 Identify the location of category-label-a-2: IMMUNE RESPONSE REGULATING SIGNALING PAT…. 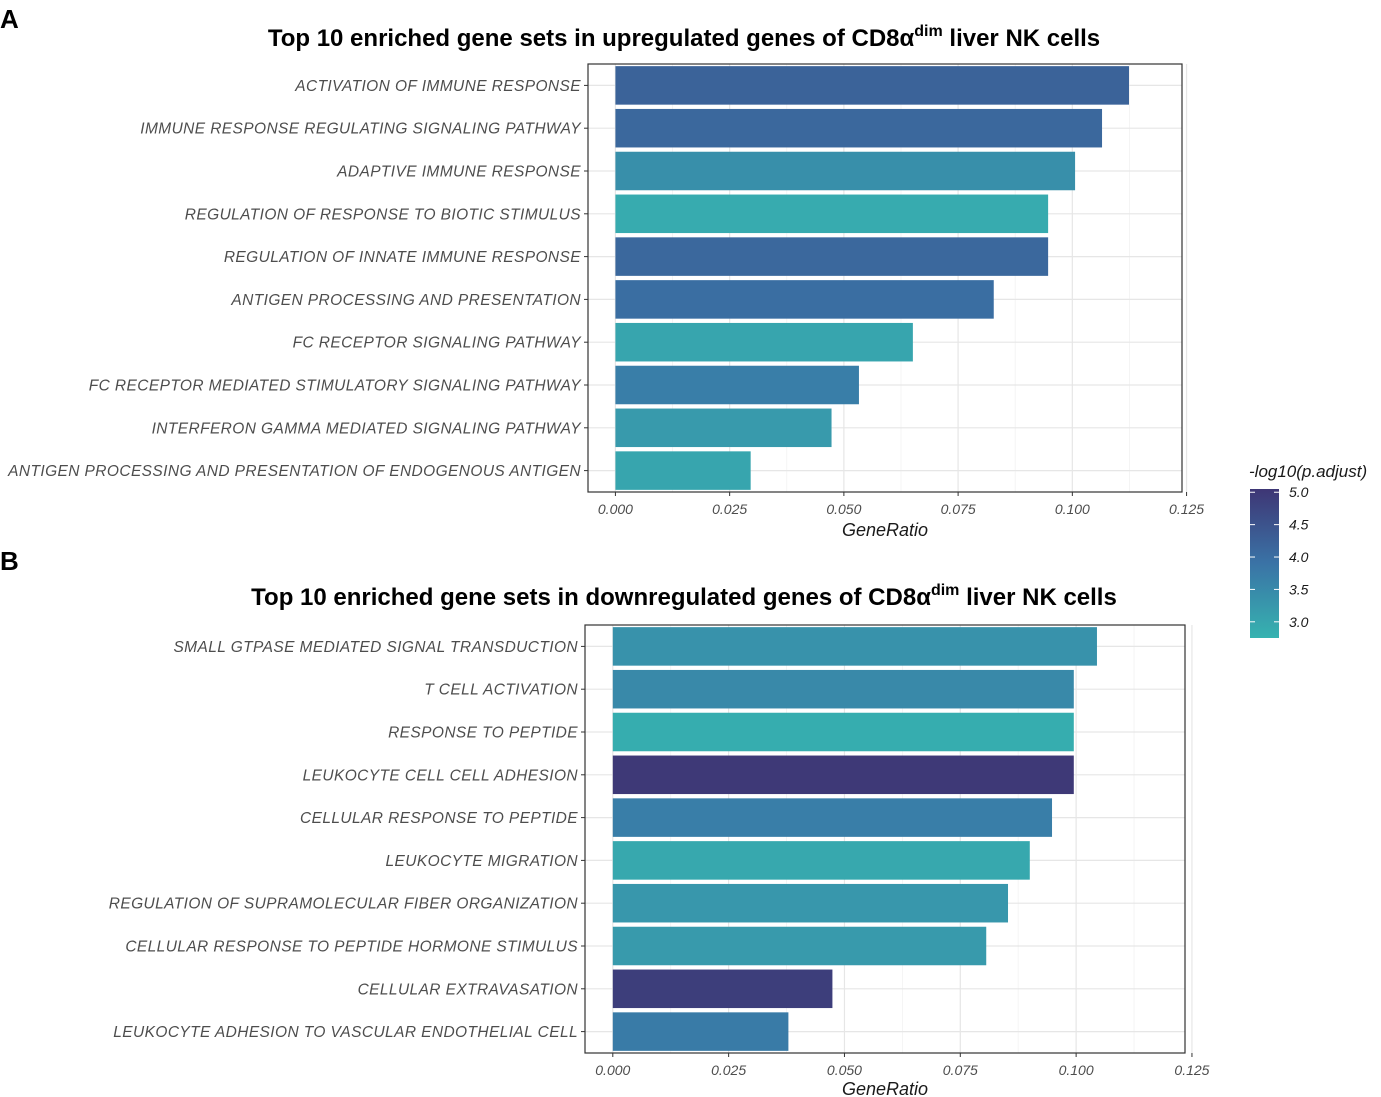
(361, 129).